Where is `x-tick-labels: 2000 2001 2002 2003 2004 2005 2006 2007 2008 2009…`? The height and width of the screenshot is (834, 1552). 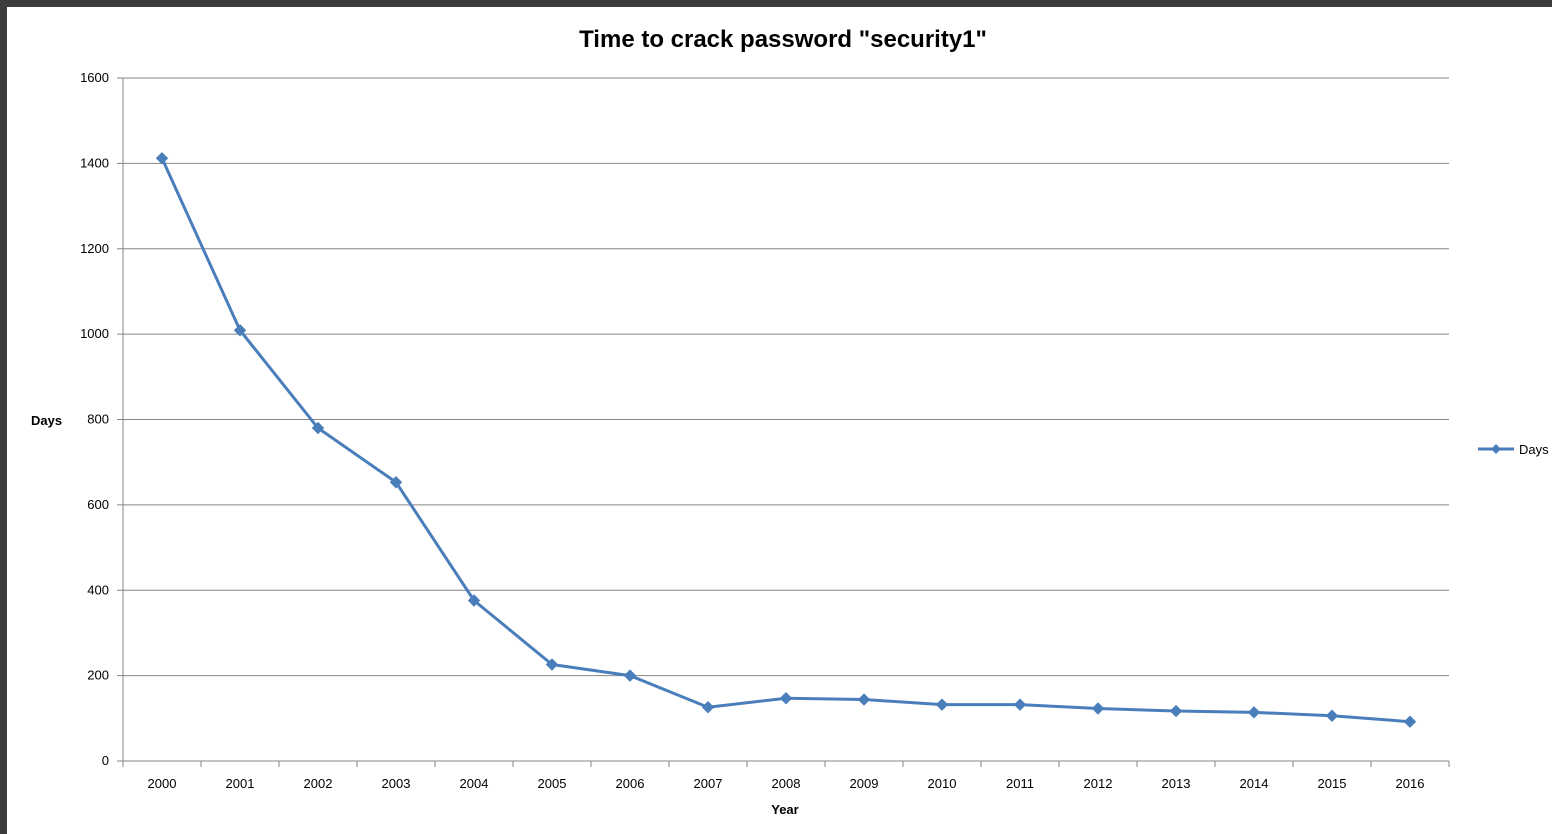
x-tick-labels: 2000 2001 2002 2003 2004 2005 2006 2007 2008 2009… is located at coordinates (786, 783).